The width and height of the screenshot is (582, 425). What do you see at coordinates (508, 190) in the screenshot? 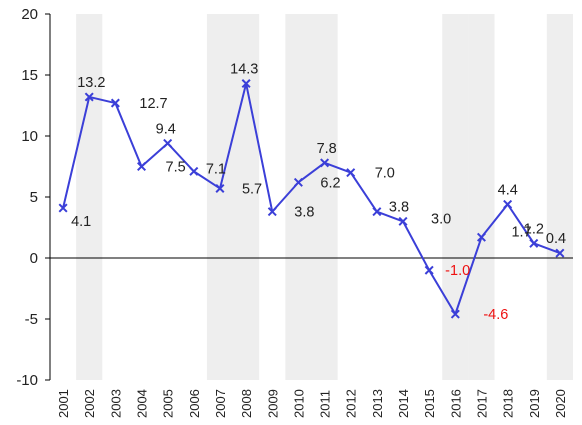
I see `data-label-2018: 4.4` at bounding box center [508, 190].